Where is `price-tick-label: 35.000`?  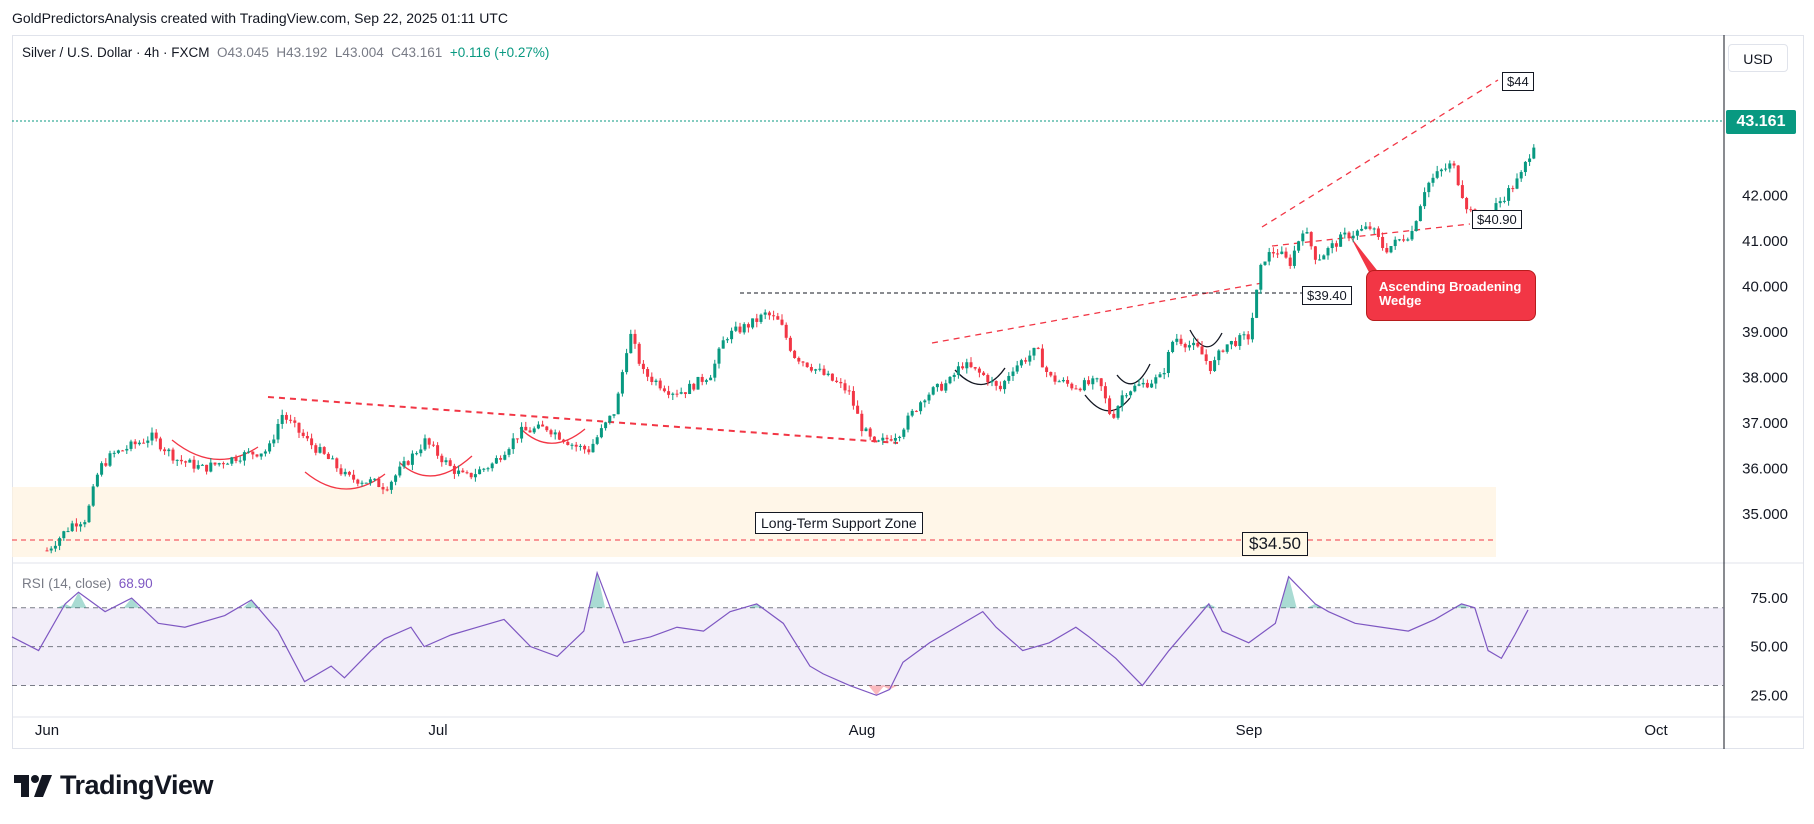 price-tick-label: 35.000 is located at coordinates (1765, 514).